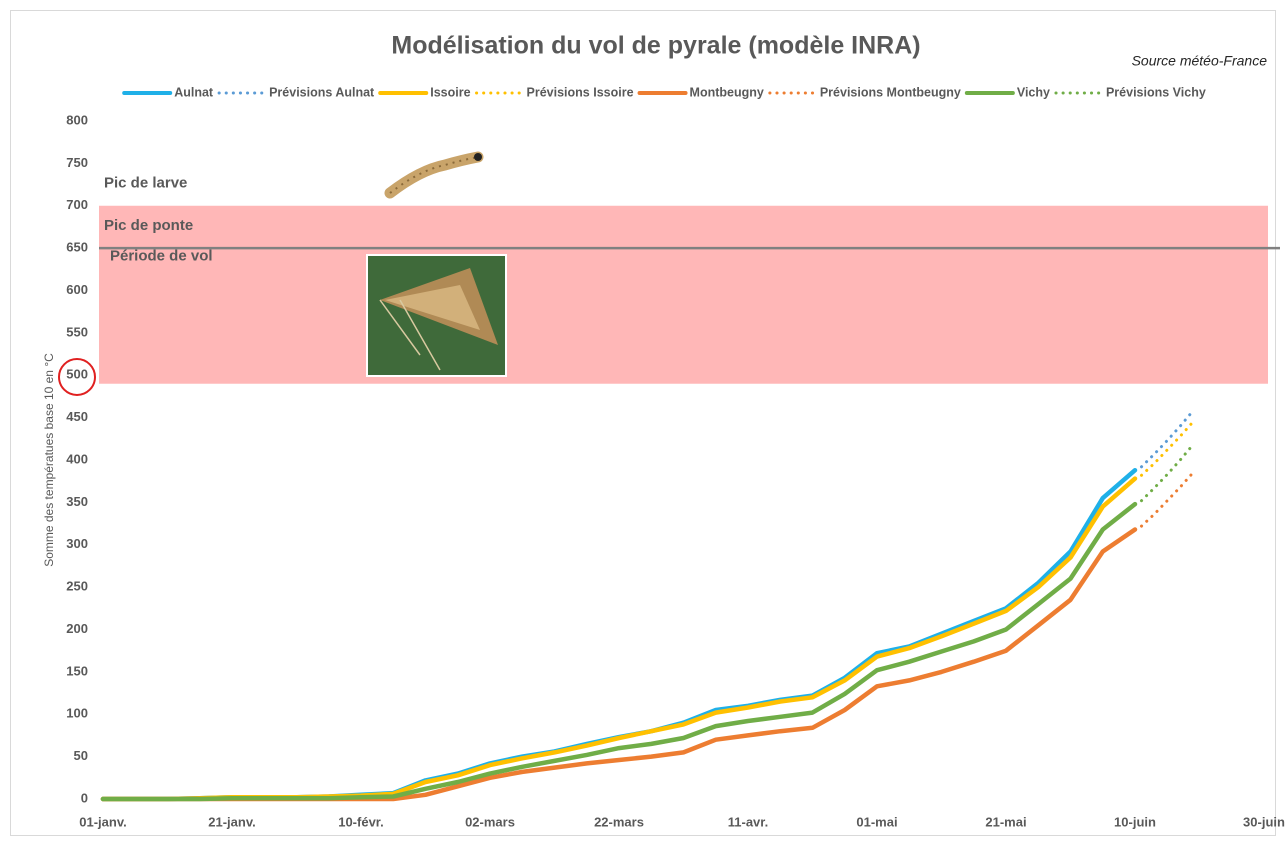 The width and height of the screenshot is (1286, 846). Describe the element at coordinates (478, 157) in the screenshot. I see `caterpillar-head` at that location.